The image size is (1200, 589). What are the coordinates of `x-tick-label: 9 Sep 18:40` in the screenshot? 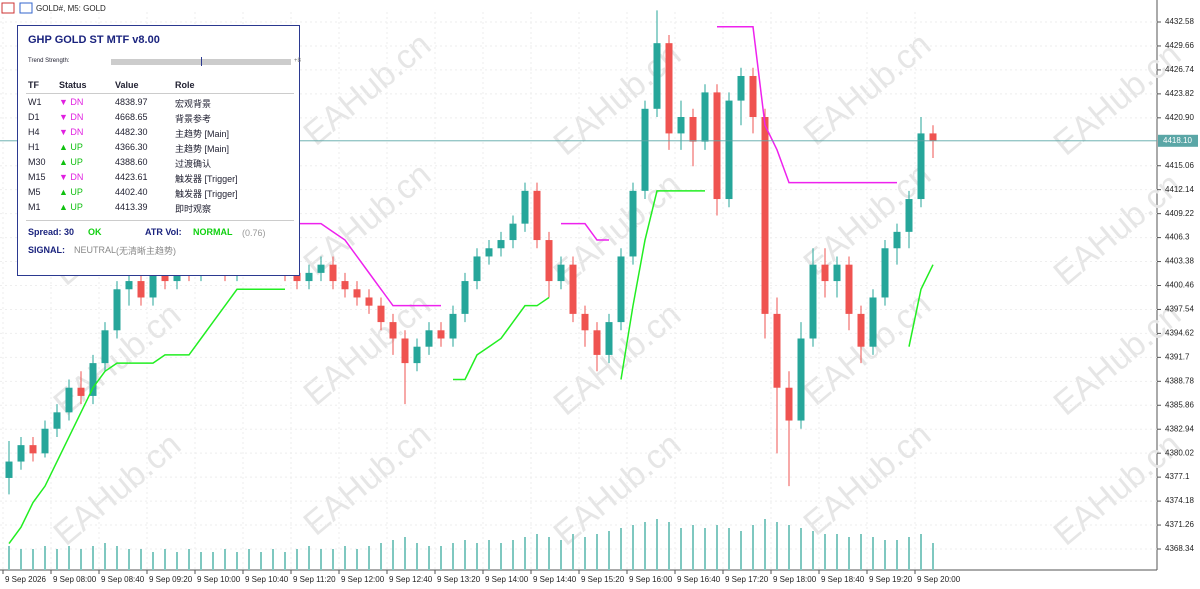 It's located at (843, 579).